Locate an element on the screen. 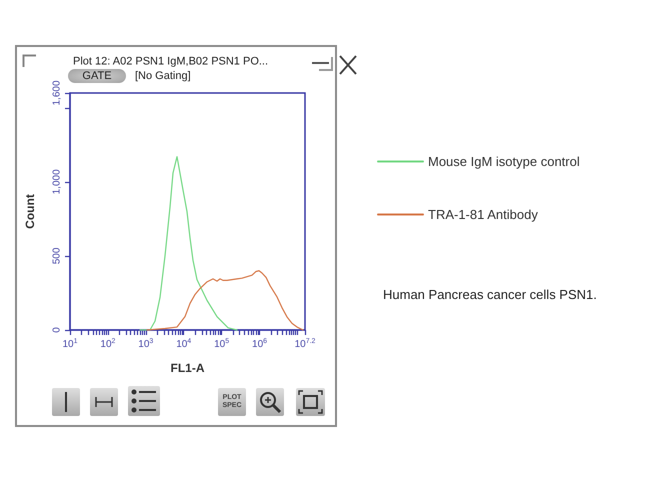  y-tick-label: 0 is located at coordinates (57, 329).